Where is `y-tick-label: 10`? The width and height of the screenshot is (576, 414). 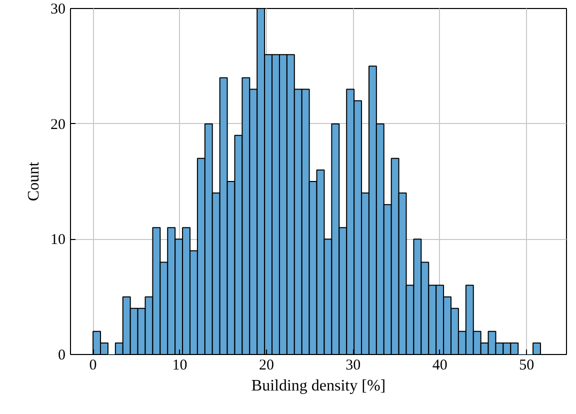
y-tick-label: 10 is located at coordinates (58, 240).